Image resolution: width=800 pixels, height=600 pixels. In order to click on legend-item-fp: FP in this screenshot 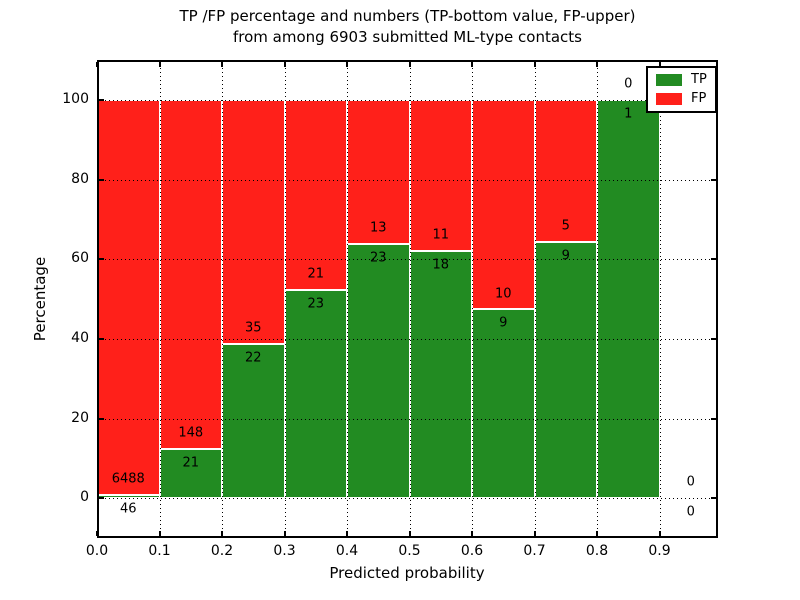, I will do `click(681, 99)`.